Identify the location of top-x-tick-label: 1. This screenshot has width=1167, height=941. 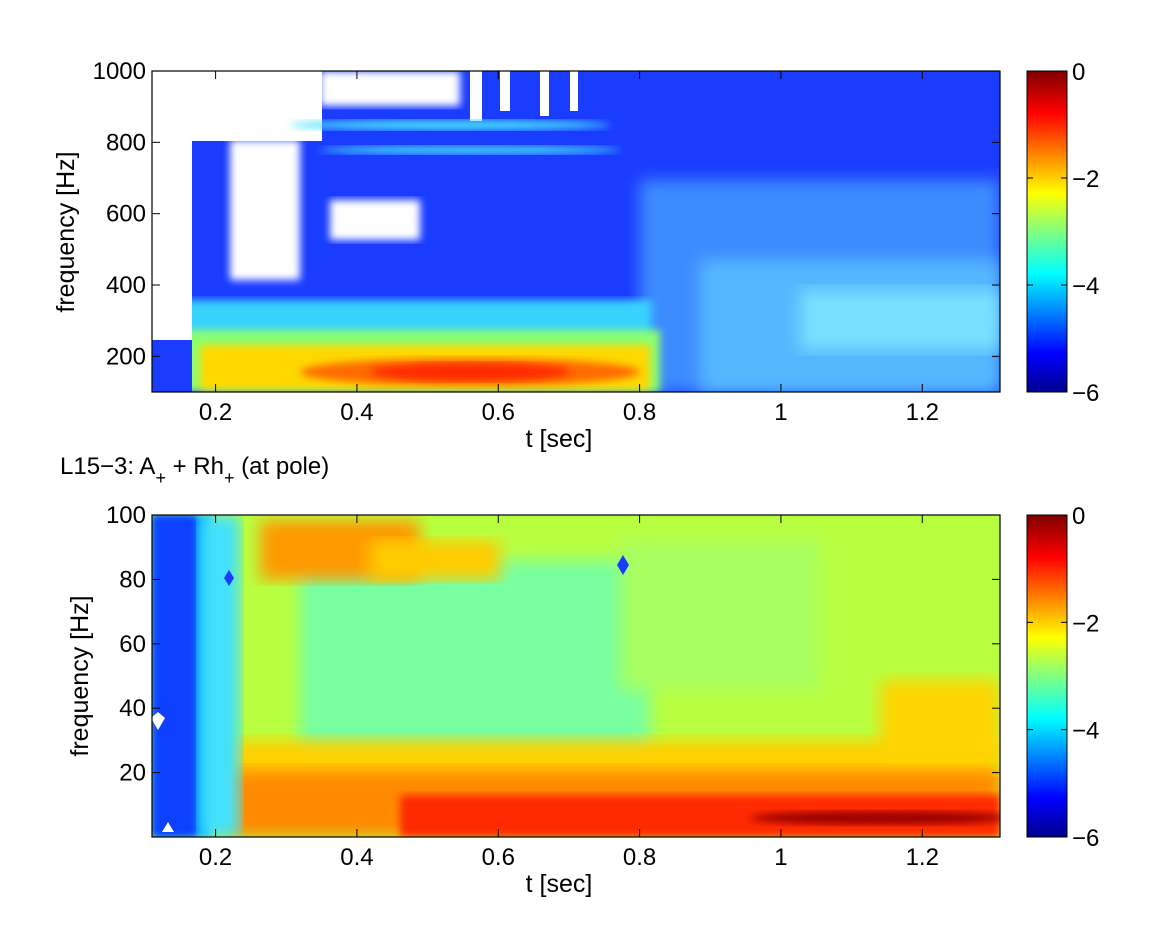
(780, 412).